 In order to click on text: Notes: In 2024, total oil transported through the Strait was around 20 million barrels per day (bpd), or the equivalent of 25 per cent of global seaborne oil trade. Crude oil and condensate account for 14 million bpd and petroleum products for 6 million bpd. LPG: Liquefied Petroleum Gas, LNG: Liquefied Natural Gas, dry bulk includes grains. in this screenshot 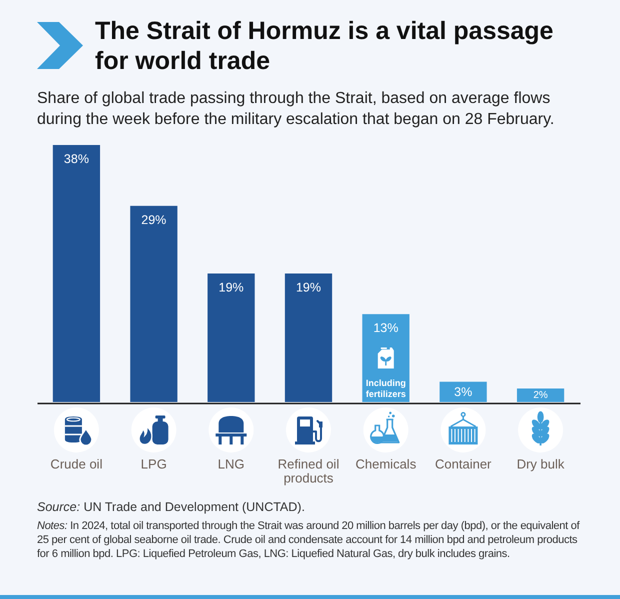, I will do `click(309, 540)`.